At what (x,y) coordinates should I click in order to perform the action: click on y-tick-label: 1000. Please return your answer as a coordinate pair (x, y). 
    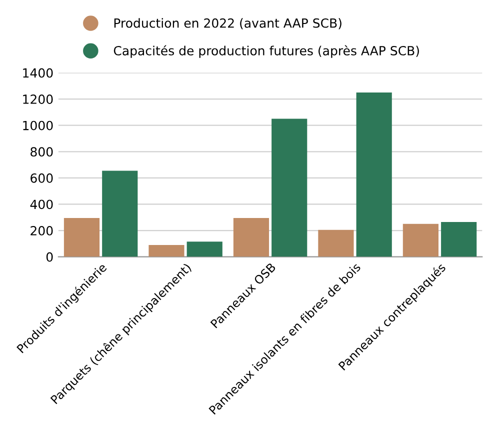
    Looking at the image, I should click on (38, 125).